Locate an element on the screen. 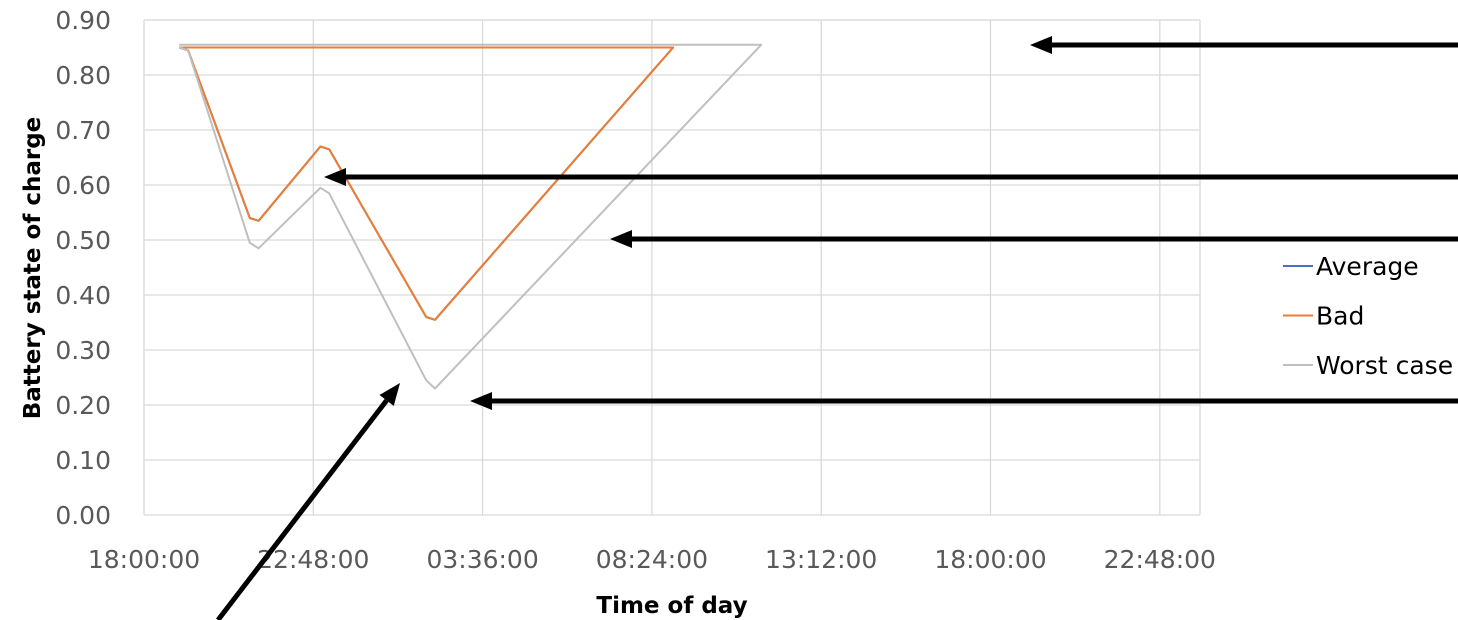  y-tick-label: 0.60 is located at coordinates (83, 185).